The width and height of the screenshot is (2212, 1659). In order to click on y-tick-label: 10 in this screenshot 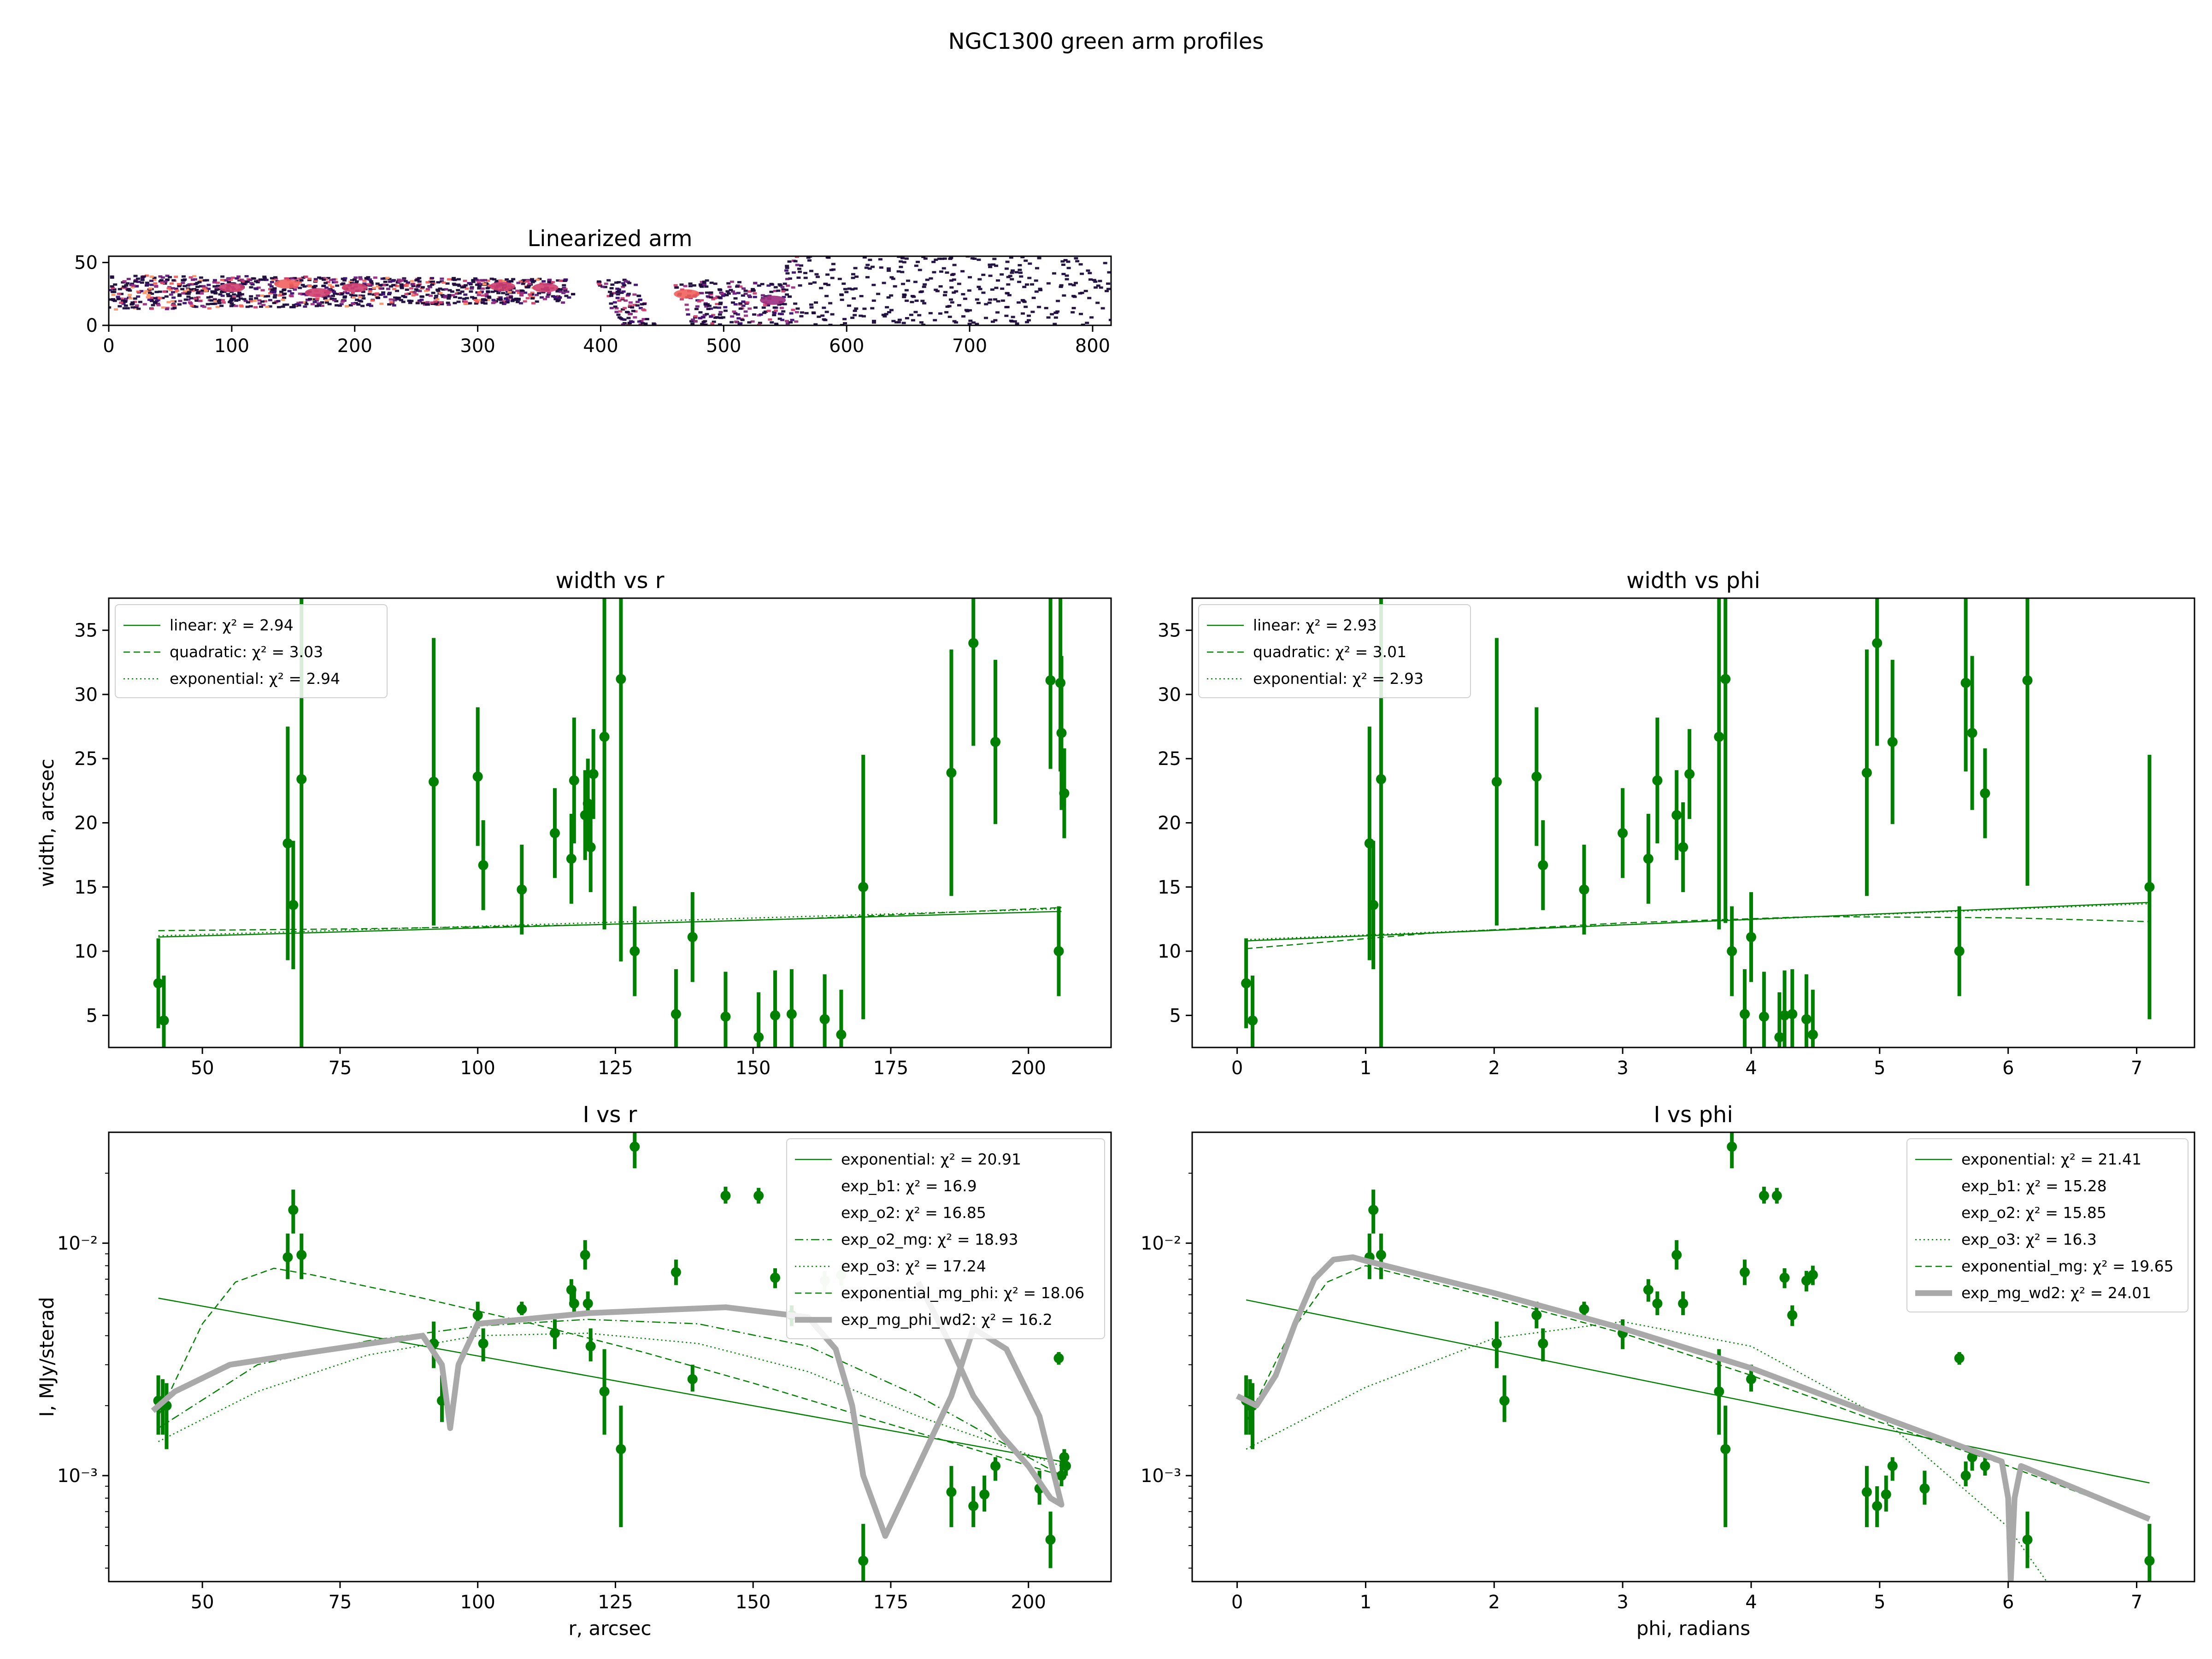, I will do `click(1169, 951)`.